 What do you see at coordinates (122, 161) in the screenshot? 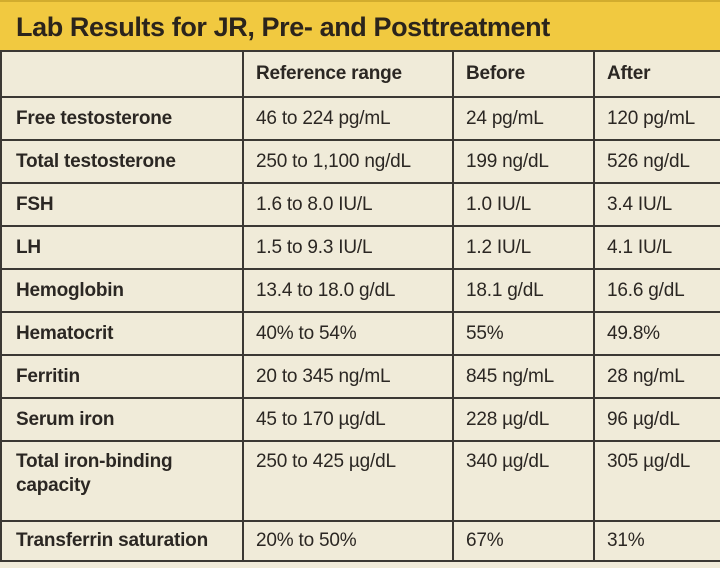
I see `row-label: Total testosterone` at bounding box center [122, 161].